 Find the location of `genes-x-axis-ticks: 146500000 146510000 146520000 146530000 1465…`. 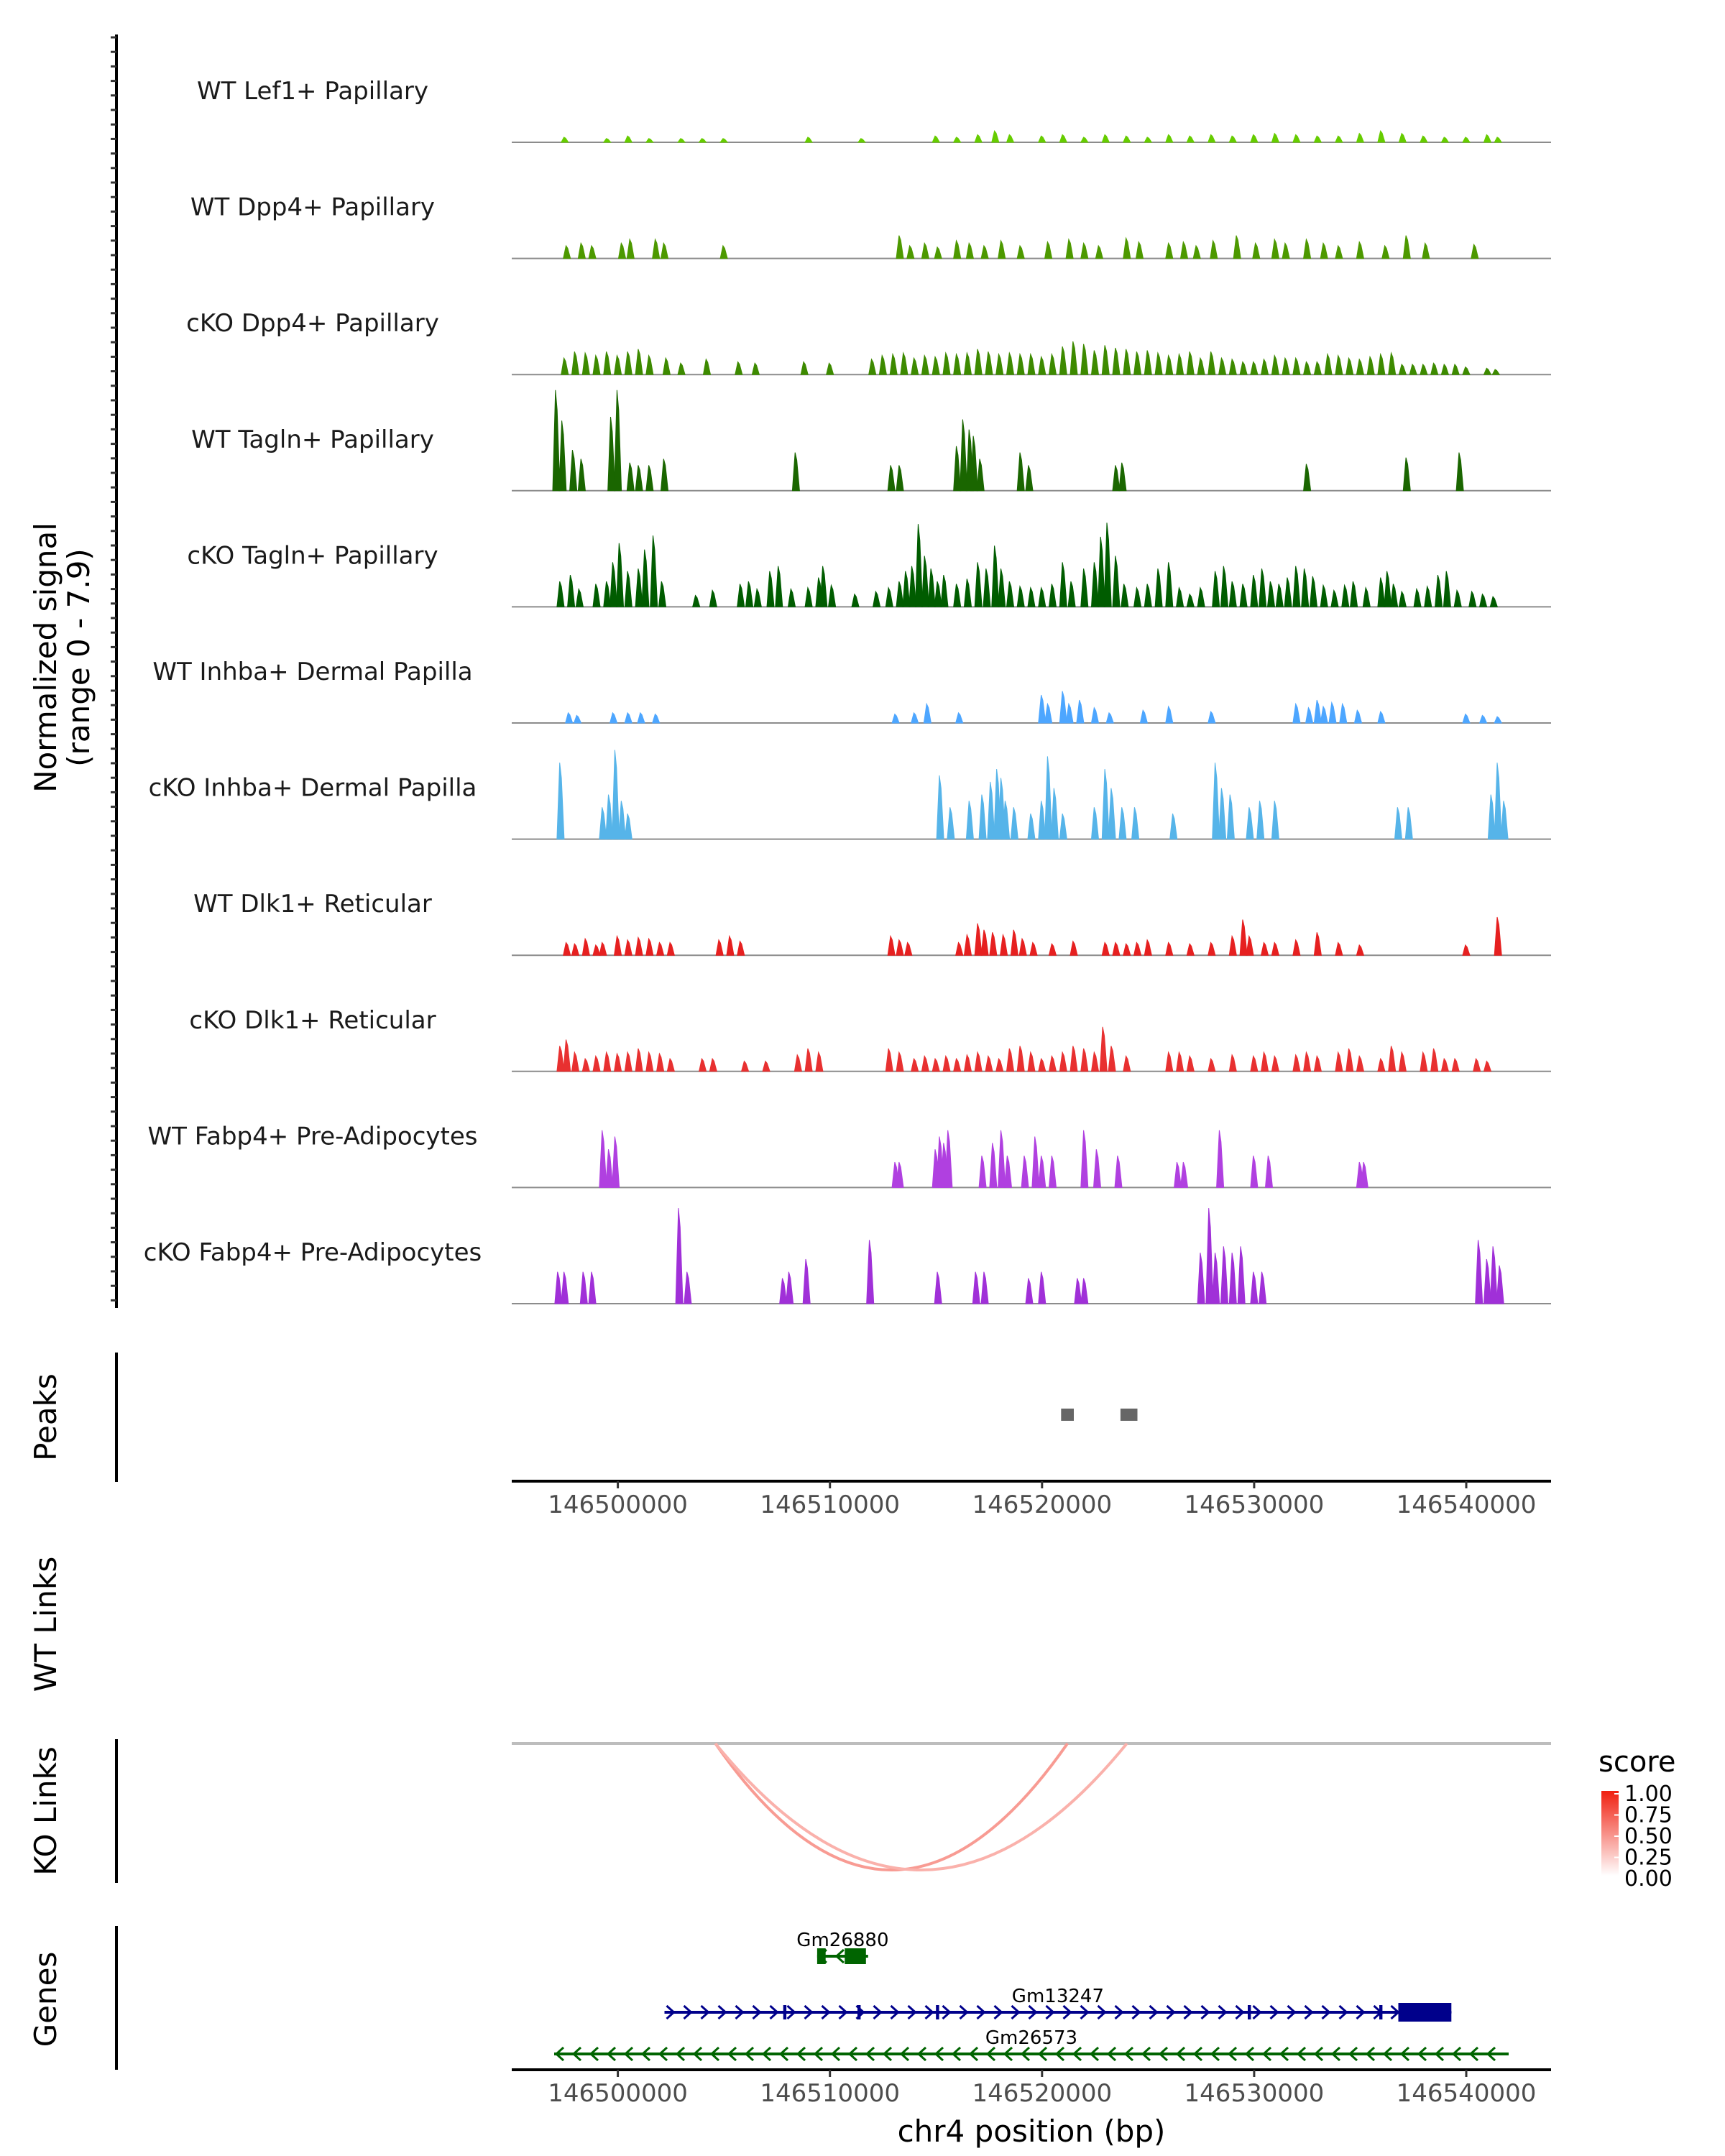

genes-x-axis-ticks: 146500000 146510000 146520000 146530000 1465… is located at coordinates (1042, 2089).